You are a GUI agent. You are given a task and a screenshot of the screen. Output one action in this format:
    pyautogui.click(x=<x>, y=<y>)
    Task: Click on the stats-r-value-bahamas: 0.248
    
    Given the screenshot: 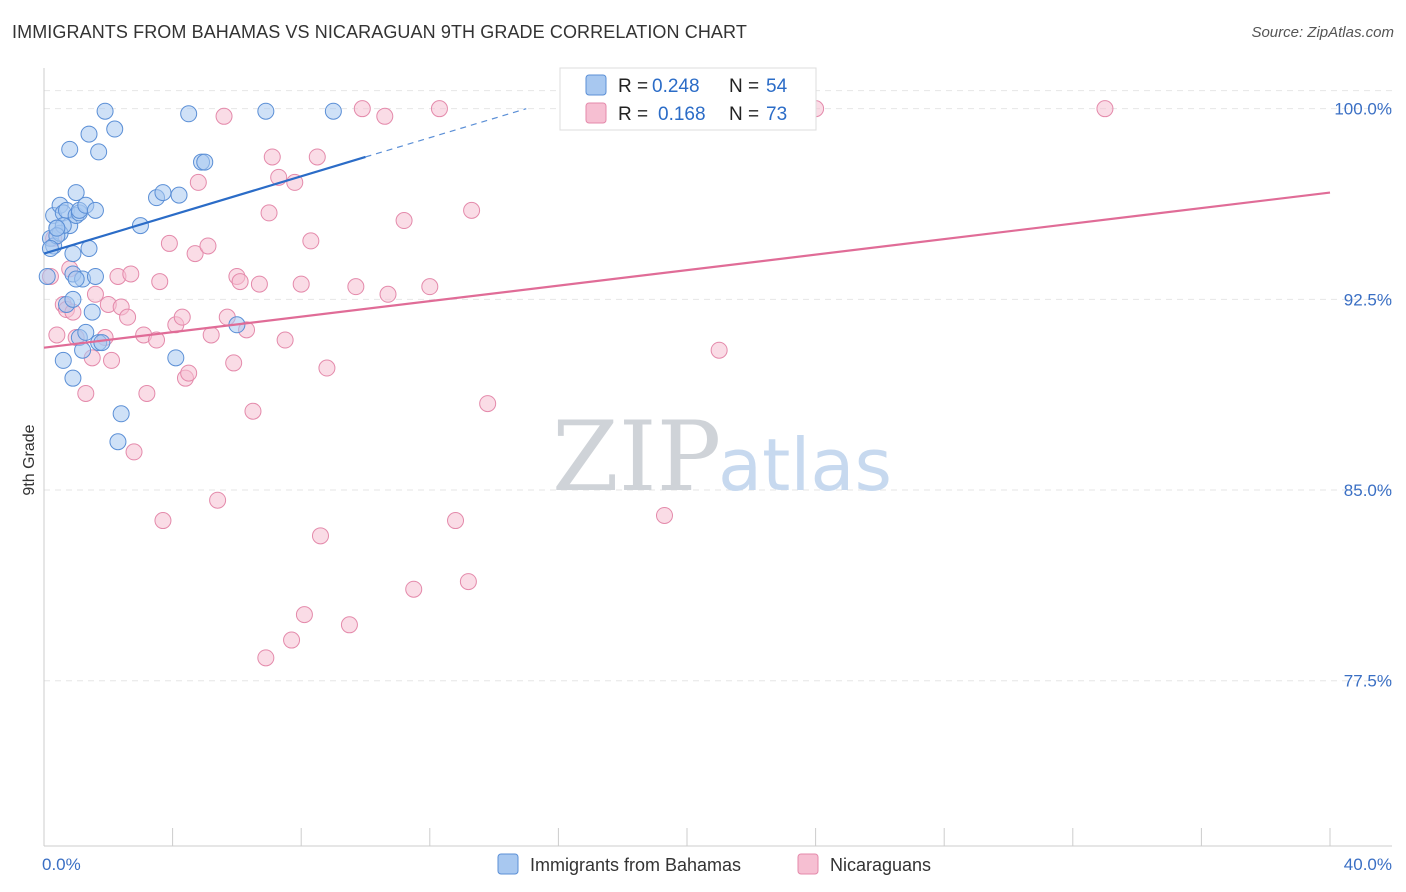 What is the action you would take?
    pyautogui.click(x=676, y=86)
    